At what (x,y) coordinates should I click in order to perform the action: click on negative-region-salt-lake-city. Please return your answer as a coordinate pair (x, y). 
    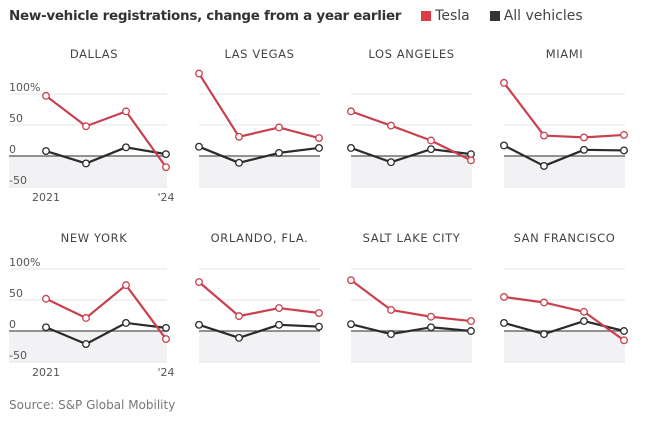
    Looking at the image, I should click on (411, 346).